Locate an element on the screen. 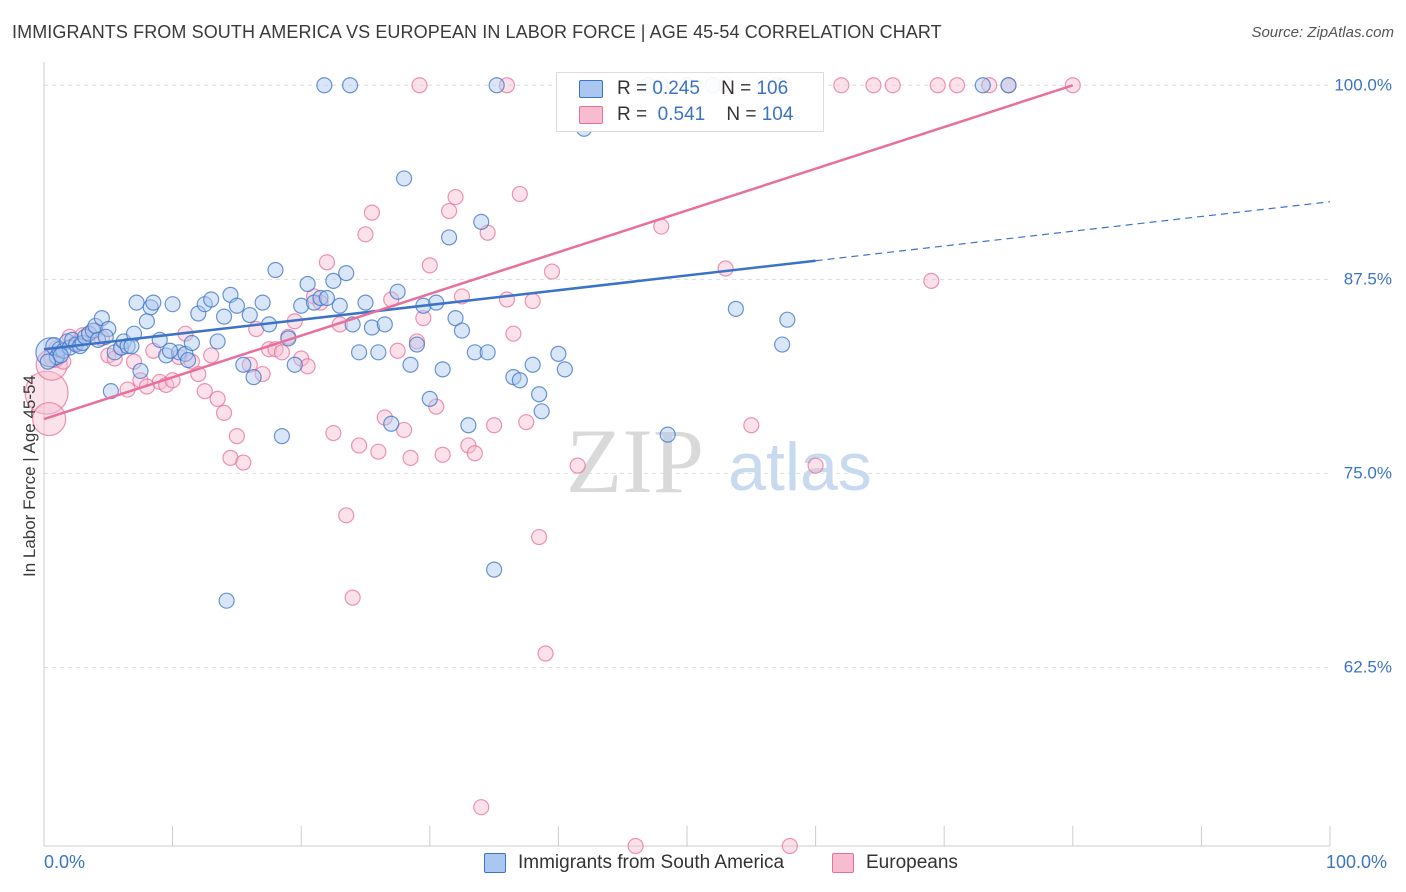 The height and width of the screenshot is (892, 1406). bottom-legend-label-series2: Europeans is located at coordinates (912, 862).